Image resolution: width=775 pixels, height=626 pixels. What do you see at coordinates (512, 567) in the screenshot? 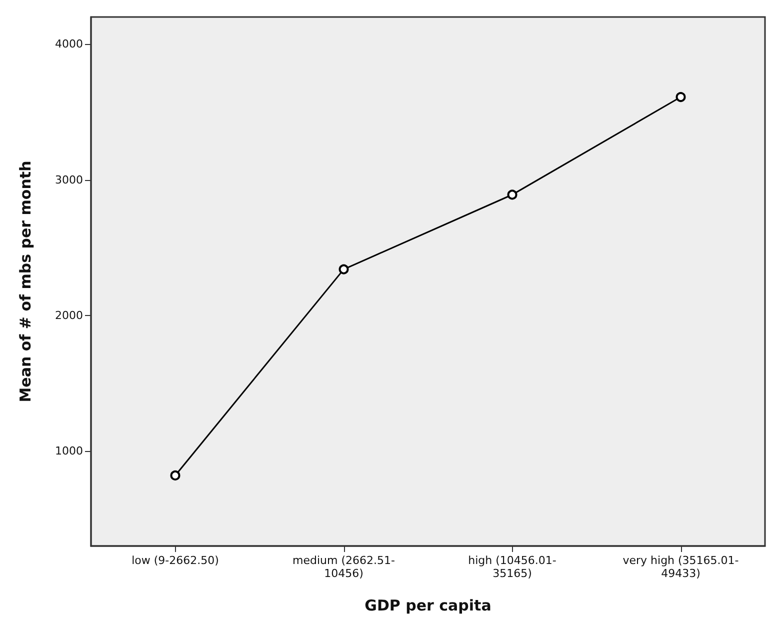
I see `x-tick-label: high (10456.01- 35165)` at bounding box center [512, 567].